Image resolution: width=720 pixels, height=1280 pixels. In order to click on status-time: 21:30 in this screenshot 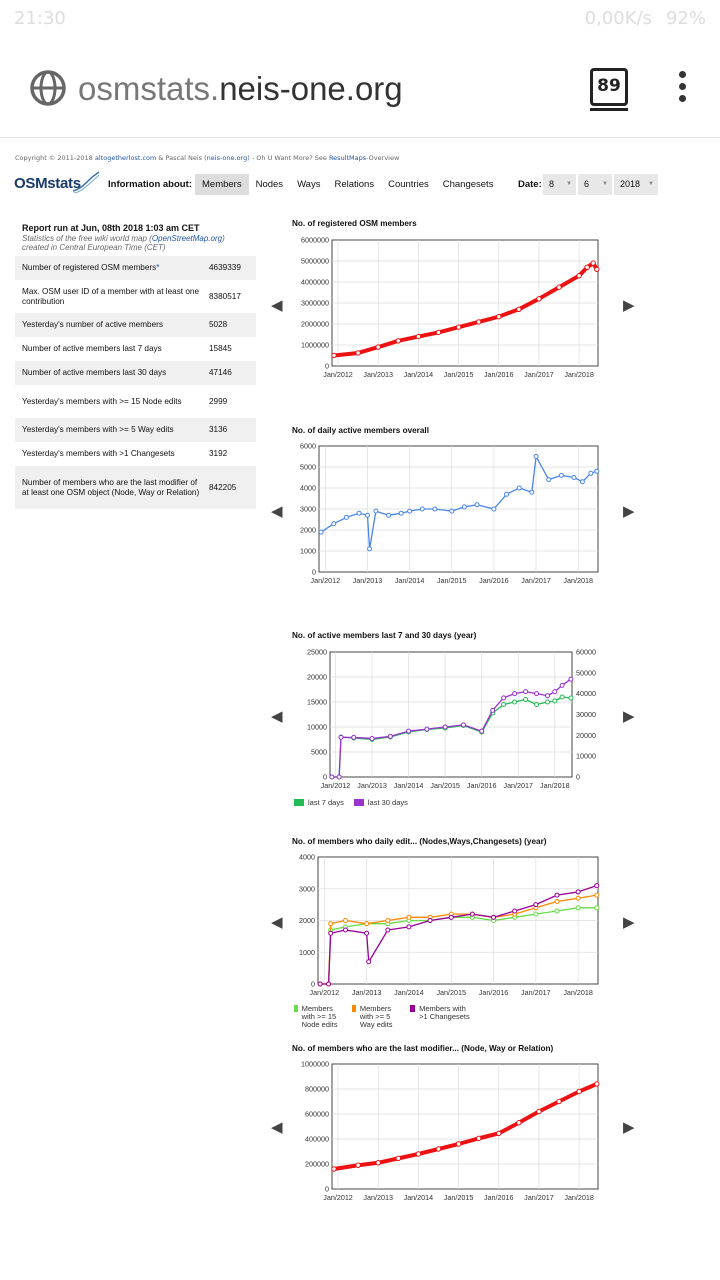, I will do `click(40, 18)`.